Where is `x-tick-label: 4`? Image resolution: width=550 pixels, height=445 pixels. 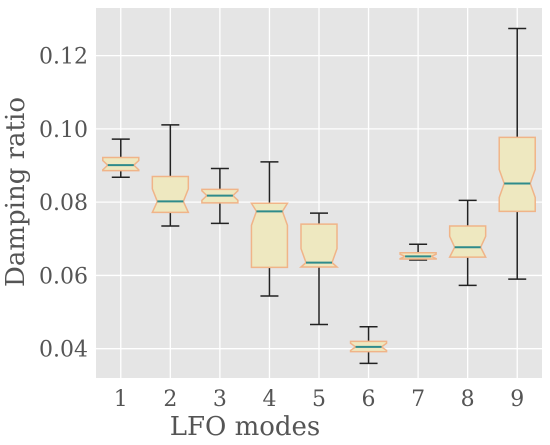
x-tick-label: 4 is located at coordinates (269, 399).